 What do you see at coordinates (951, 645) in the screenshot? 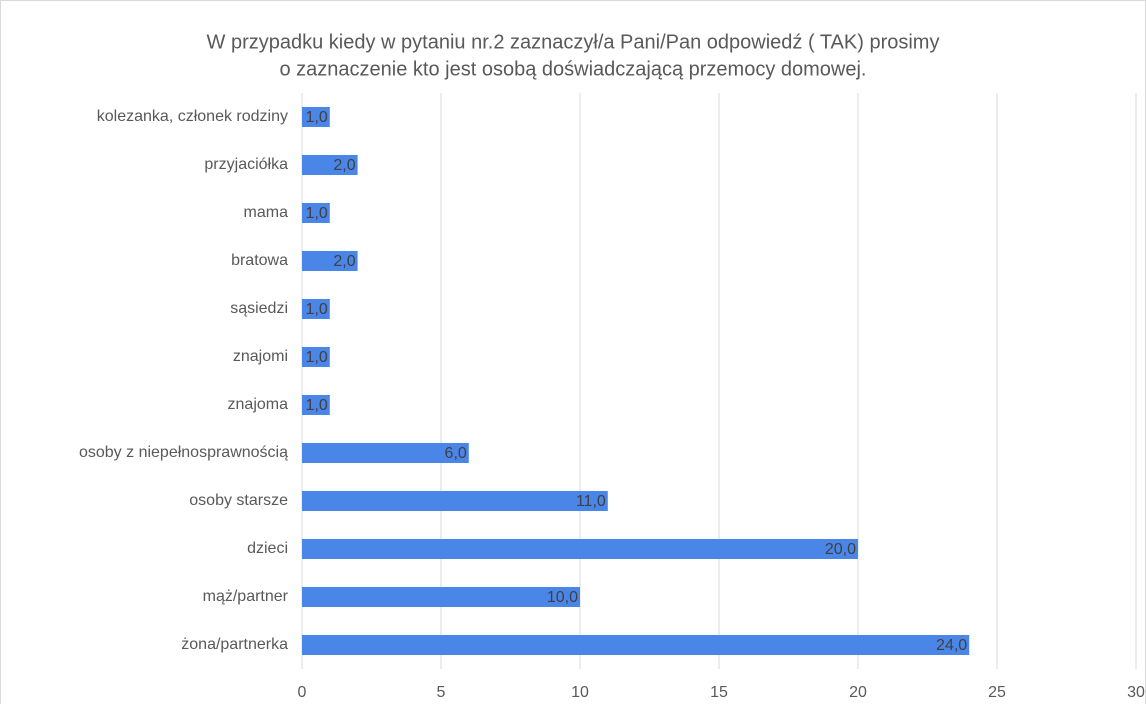
I see `value-label: 24,0` at bounding box center [951, 645].